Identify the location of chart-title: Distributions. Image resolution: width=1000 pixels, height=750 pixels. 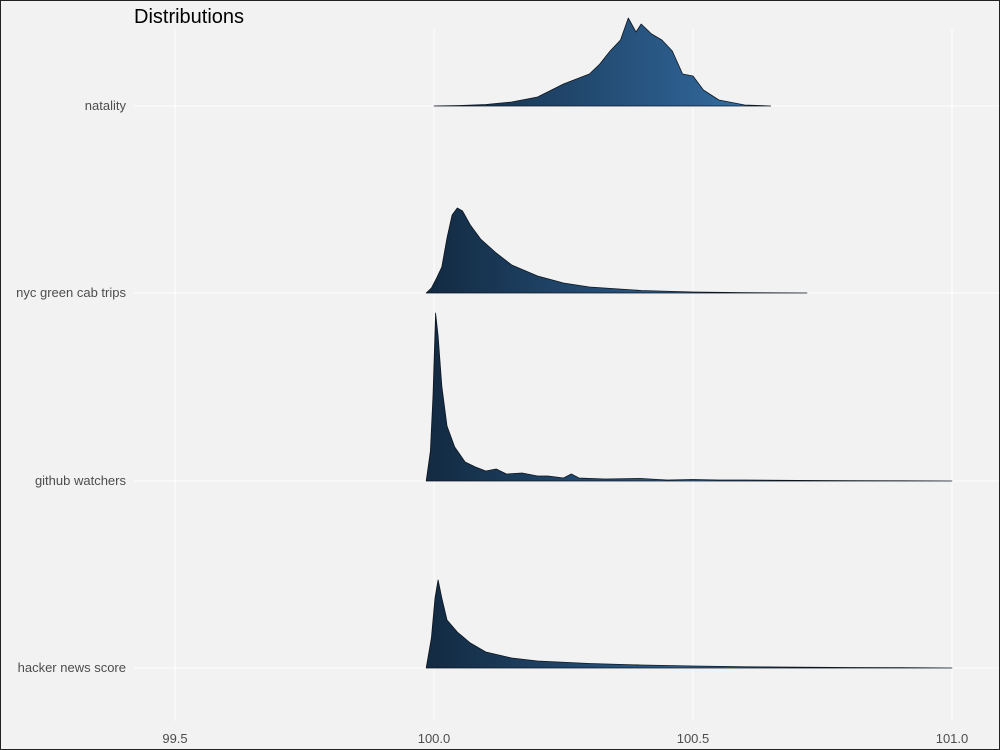
(189, 17).